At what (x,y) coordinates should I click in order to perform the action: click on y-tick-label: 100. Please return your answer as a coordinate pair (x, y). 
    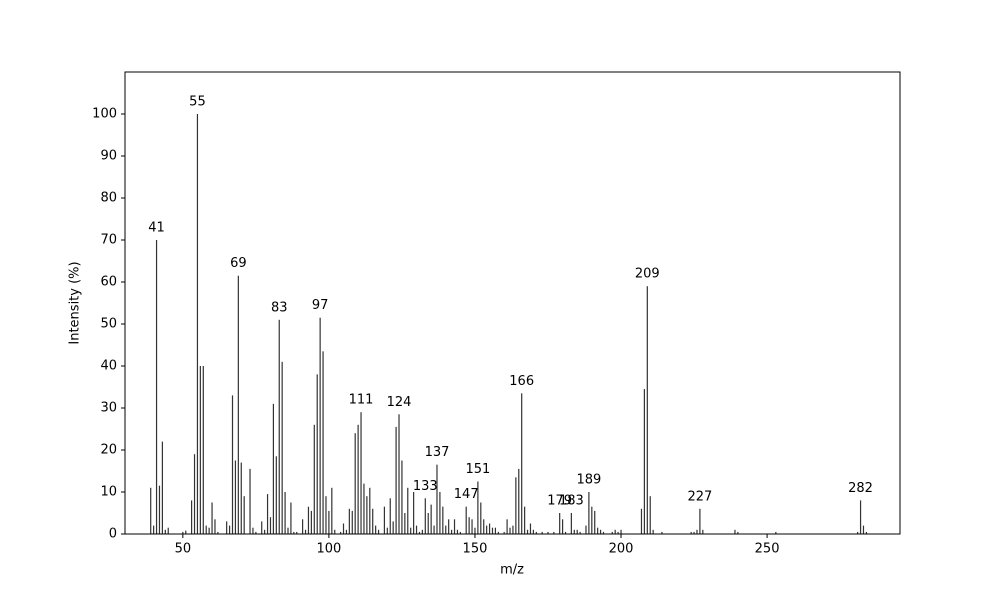
    Looking at the image, I should click on (104, 114).